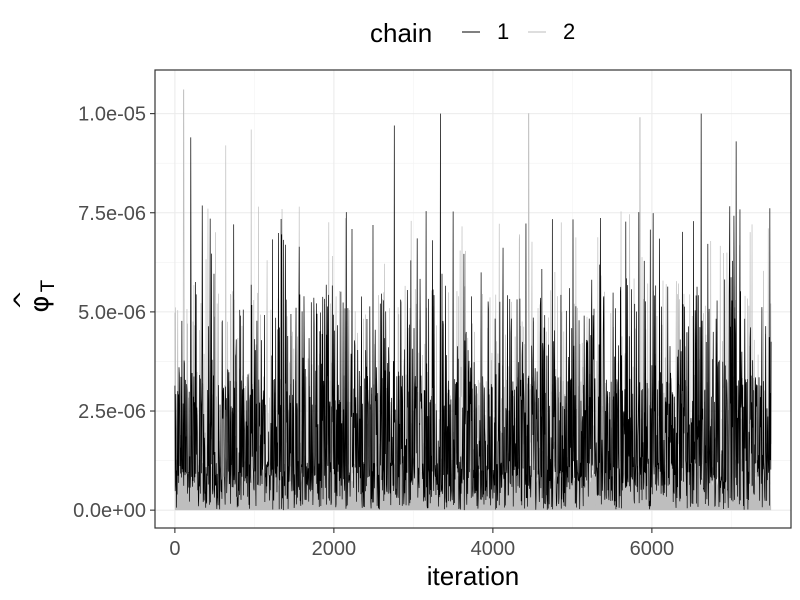 Image resolution: width=800 pixels, height=600 pixels. I want to click on legend-label-chain-1: 1, so click(503, 31).